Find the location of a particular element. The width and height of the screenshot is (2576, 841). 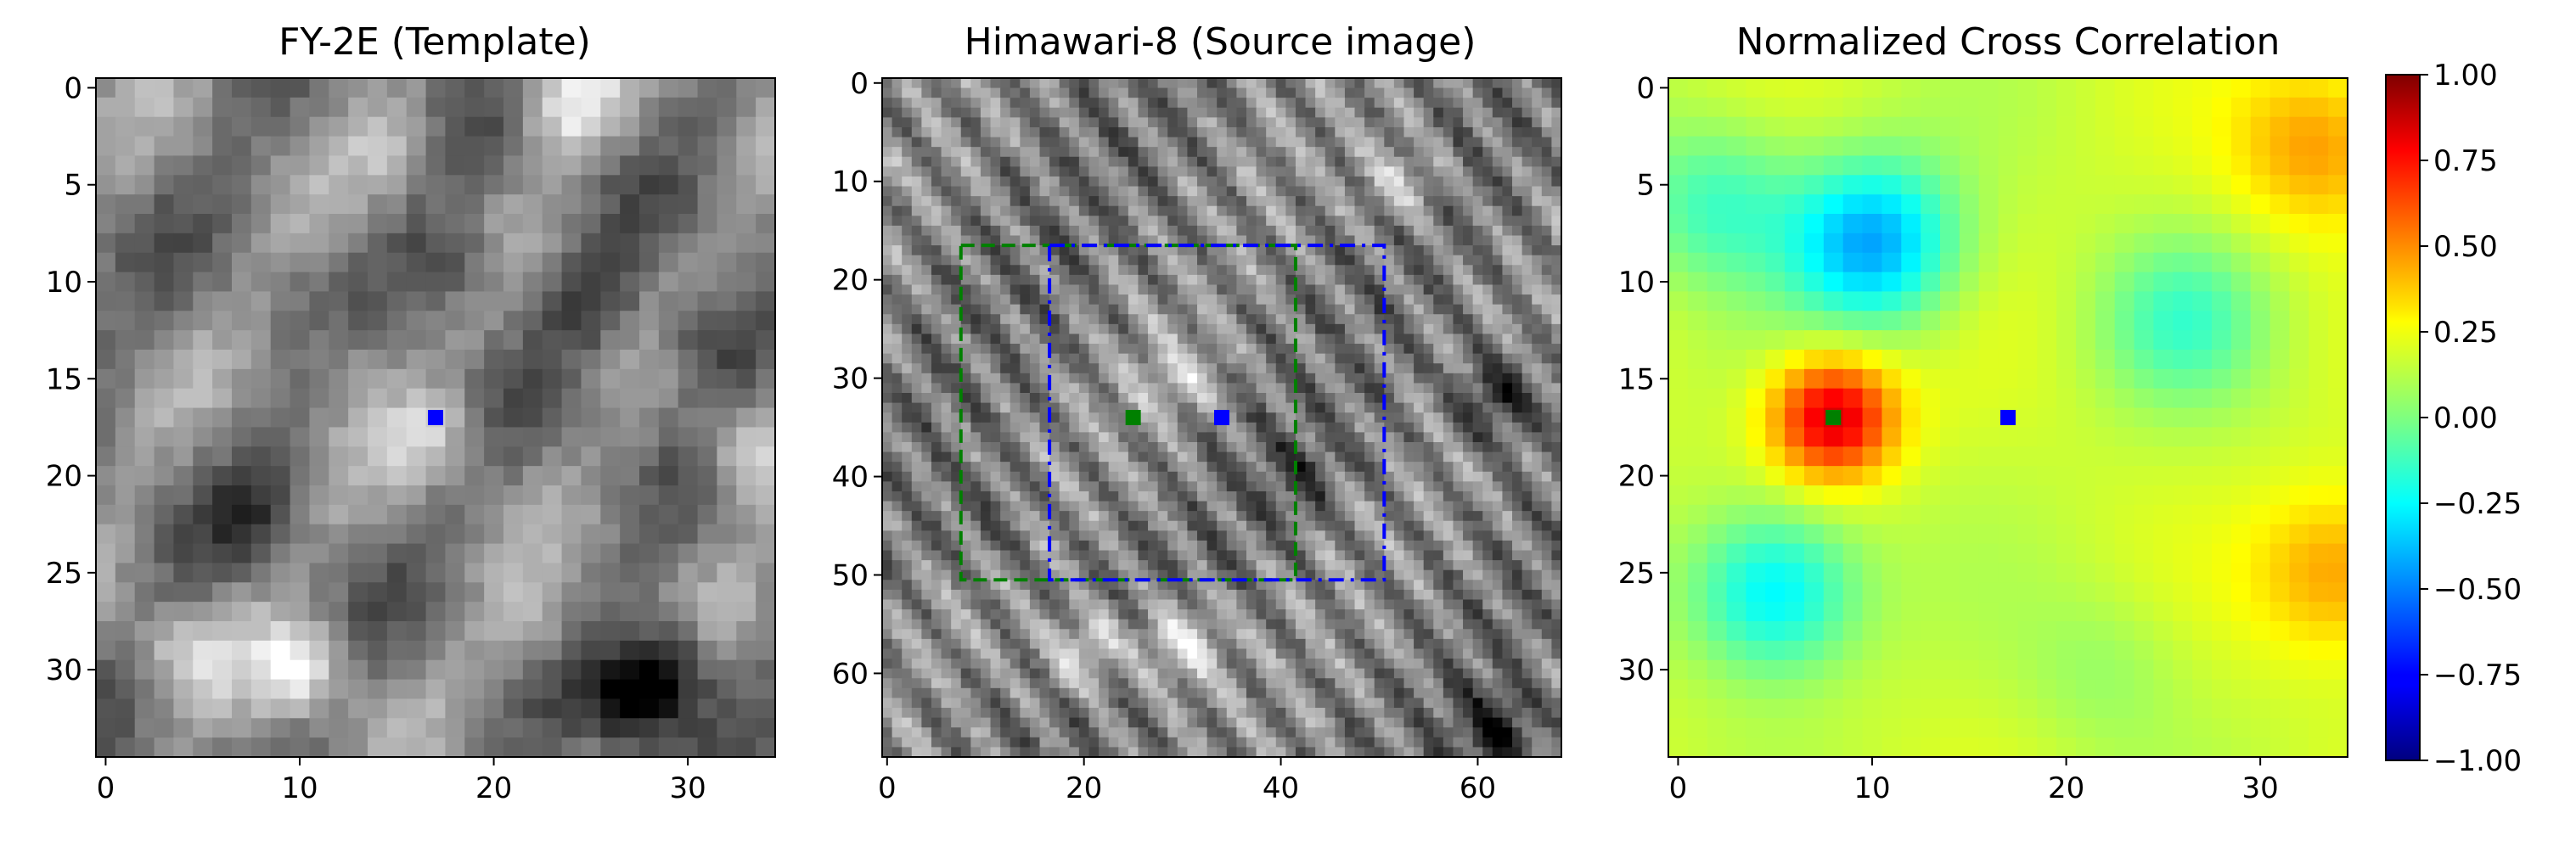

y-tick-label: 15 is located at coordinates (64, 379).